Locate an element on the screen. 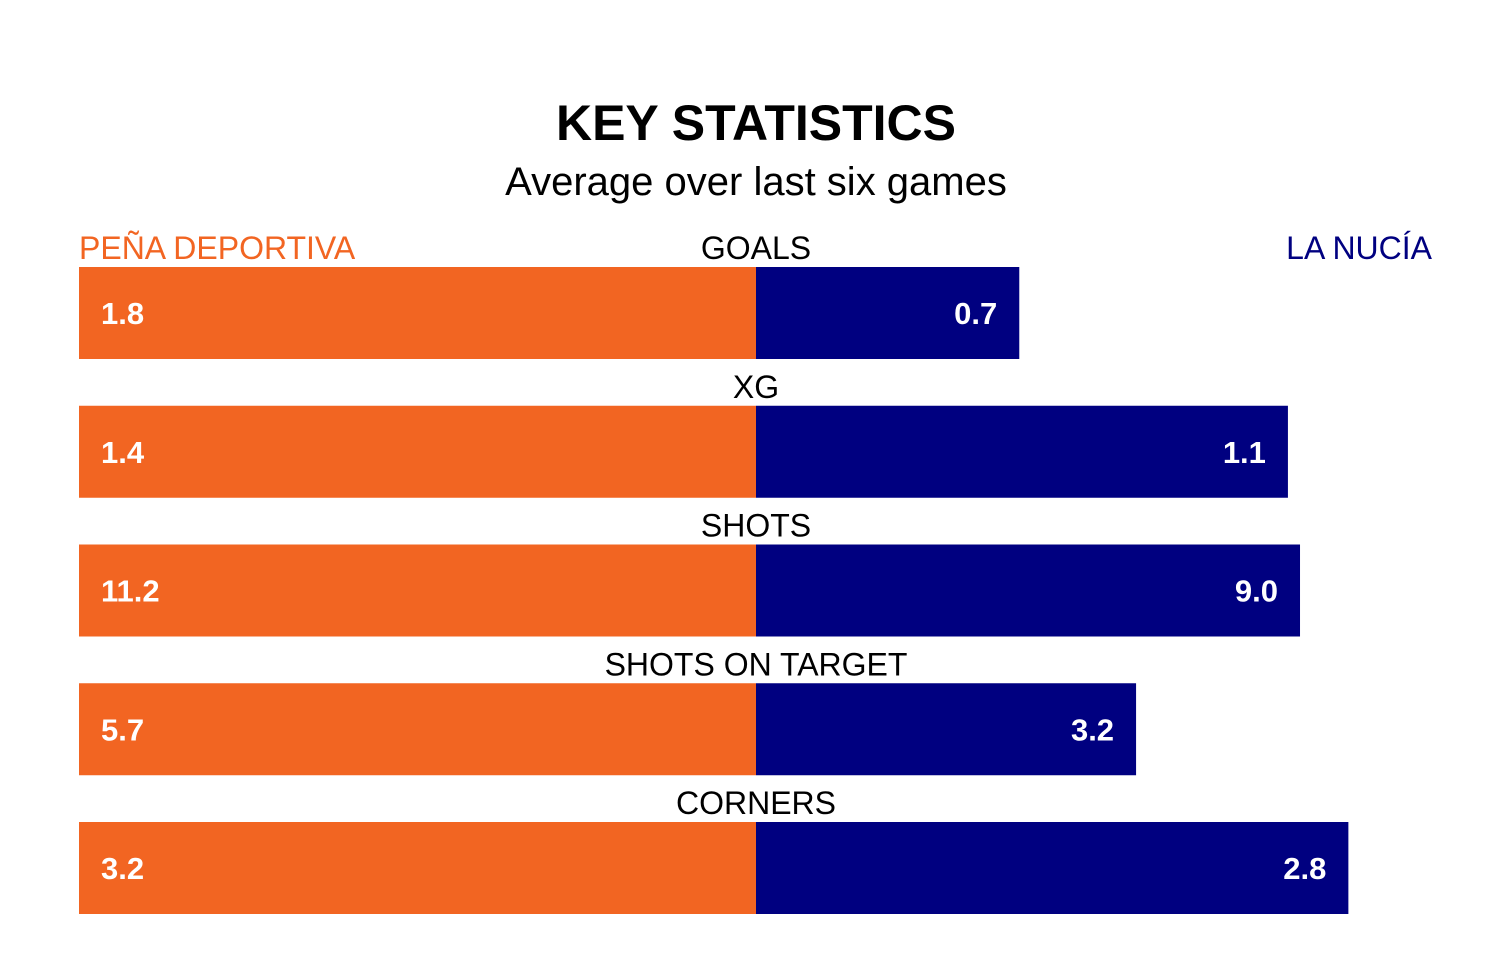  category-label: GOALS is located at coordinates (756, 248).